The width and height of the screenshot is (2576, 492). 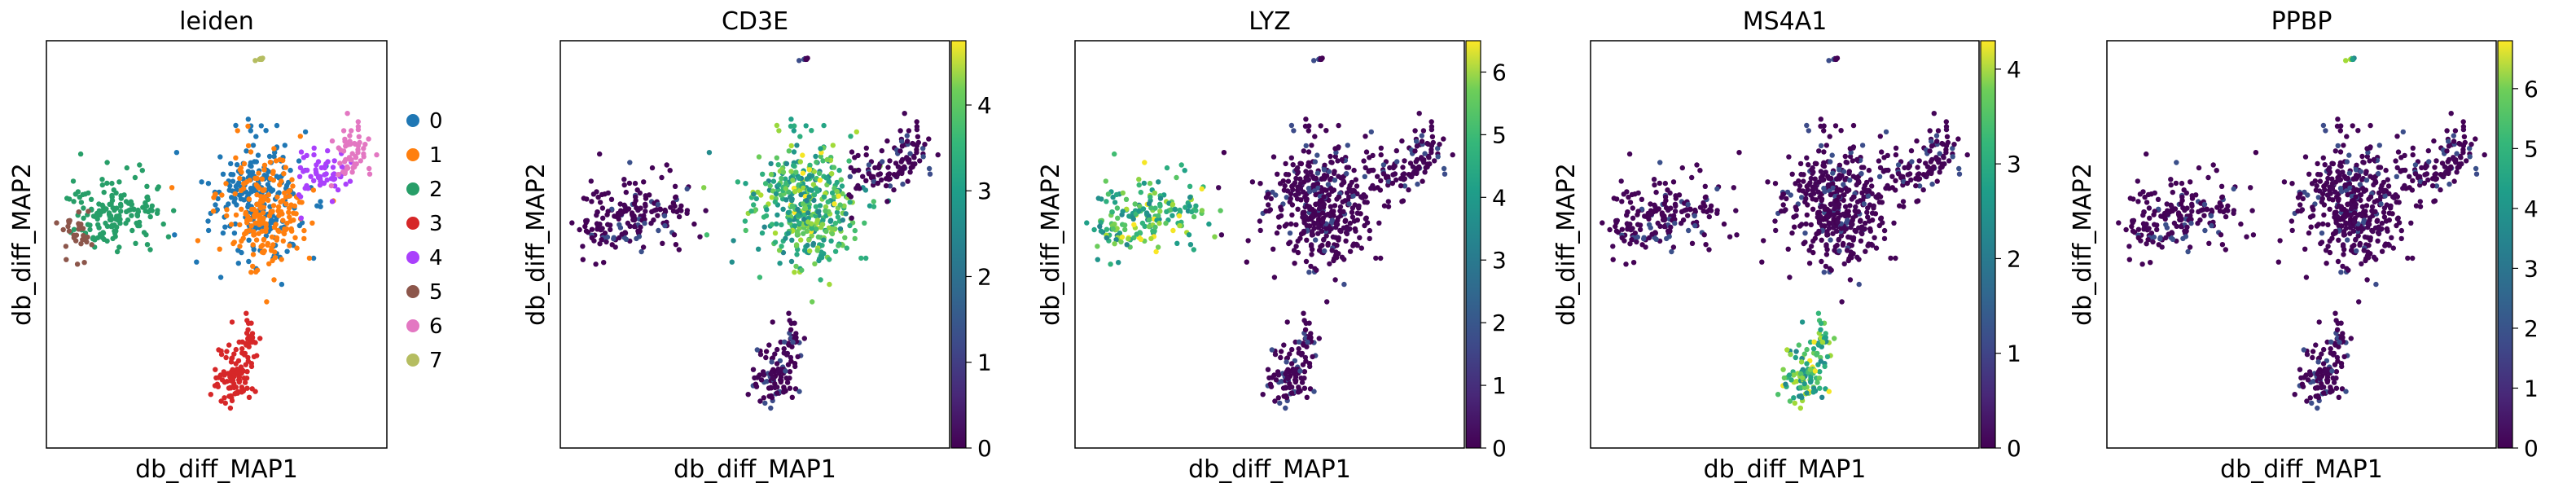 I want to click on scatter-points, so click(x=755, y=233).